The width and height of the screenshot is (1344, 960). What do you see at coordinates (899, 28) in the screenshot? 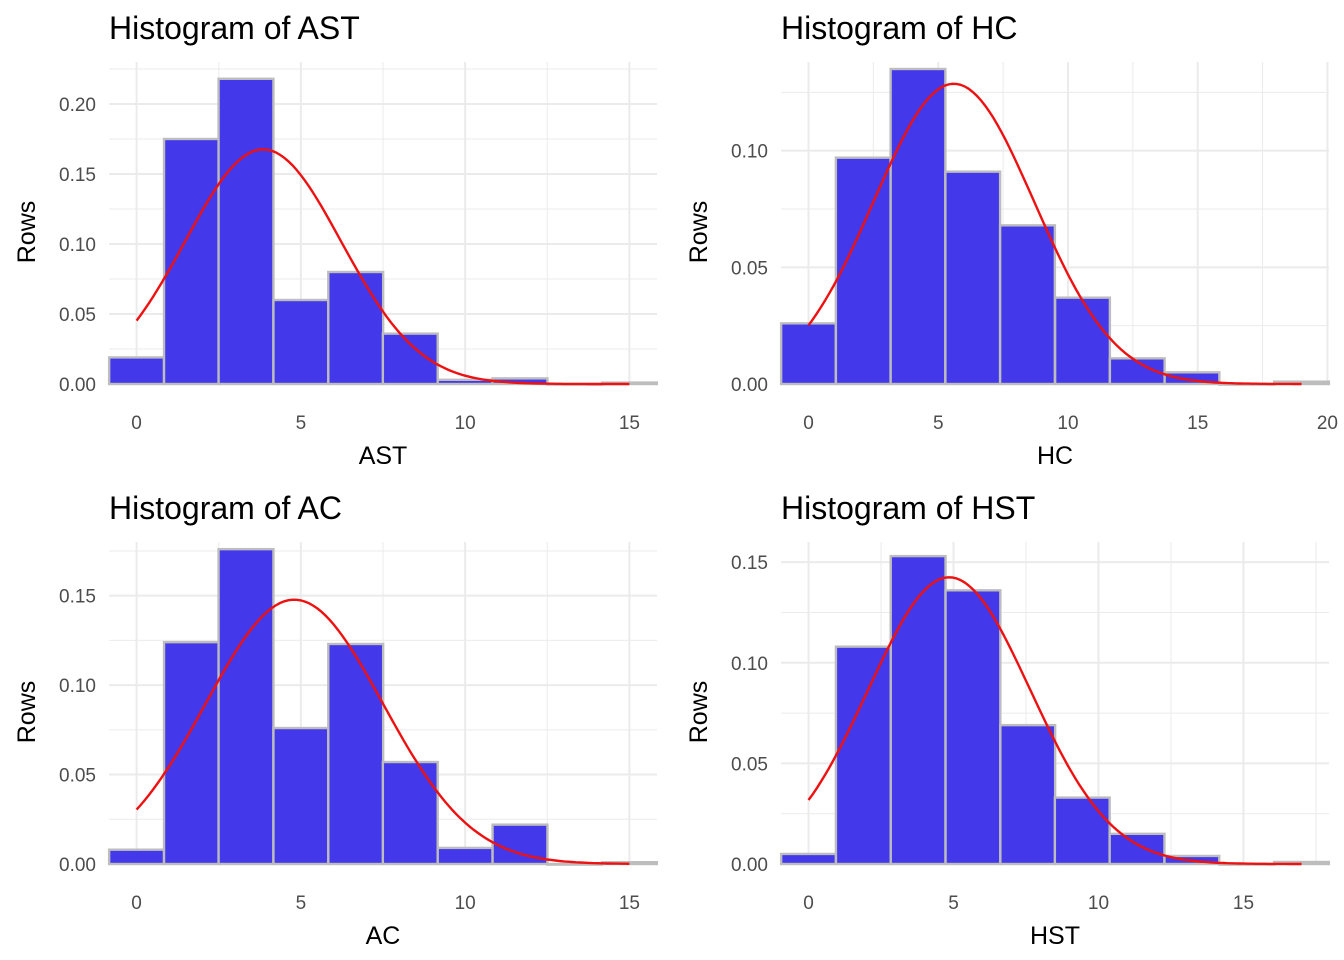
I see `chart-title: Histogram of HC` at bounding box center [899, 28].